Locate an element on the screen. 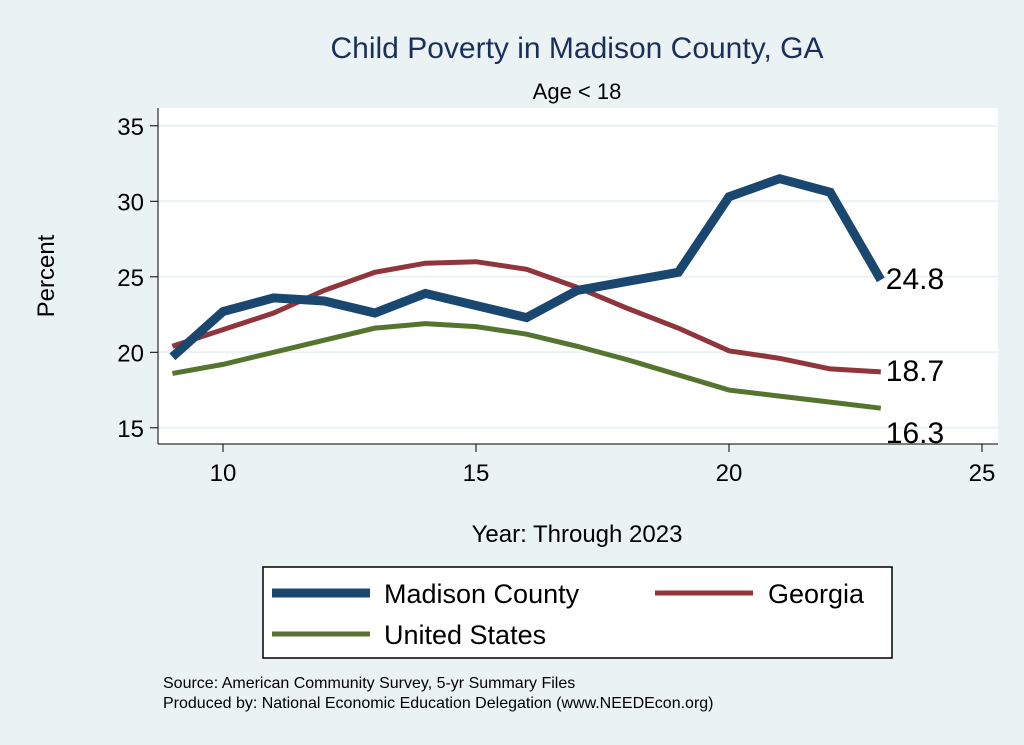 This screenshot has width=1024, height=745. y-axis-label: Percent is located at coordinates (46, 275).